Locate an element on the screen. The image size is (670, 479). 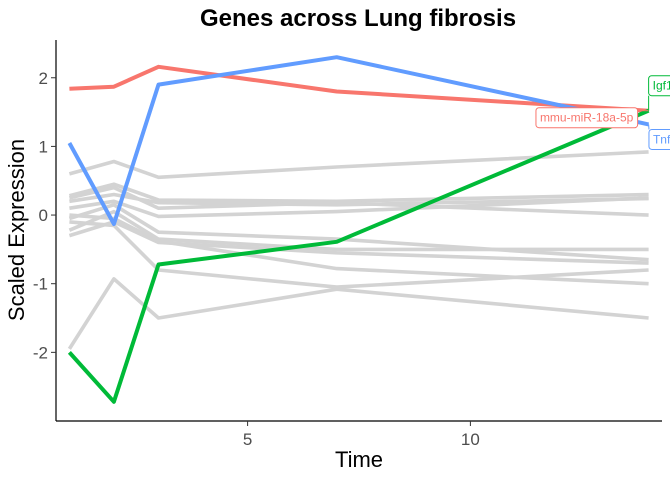
y-axis-ticks: -2 -1 0 1 2 is located at coordinates (44, 215).